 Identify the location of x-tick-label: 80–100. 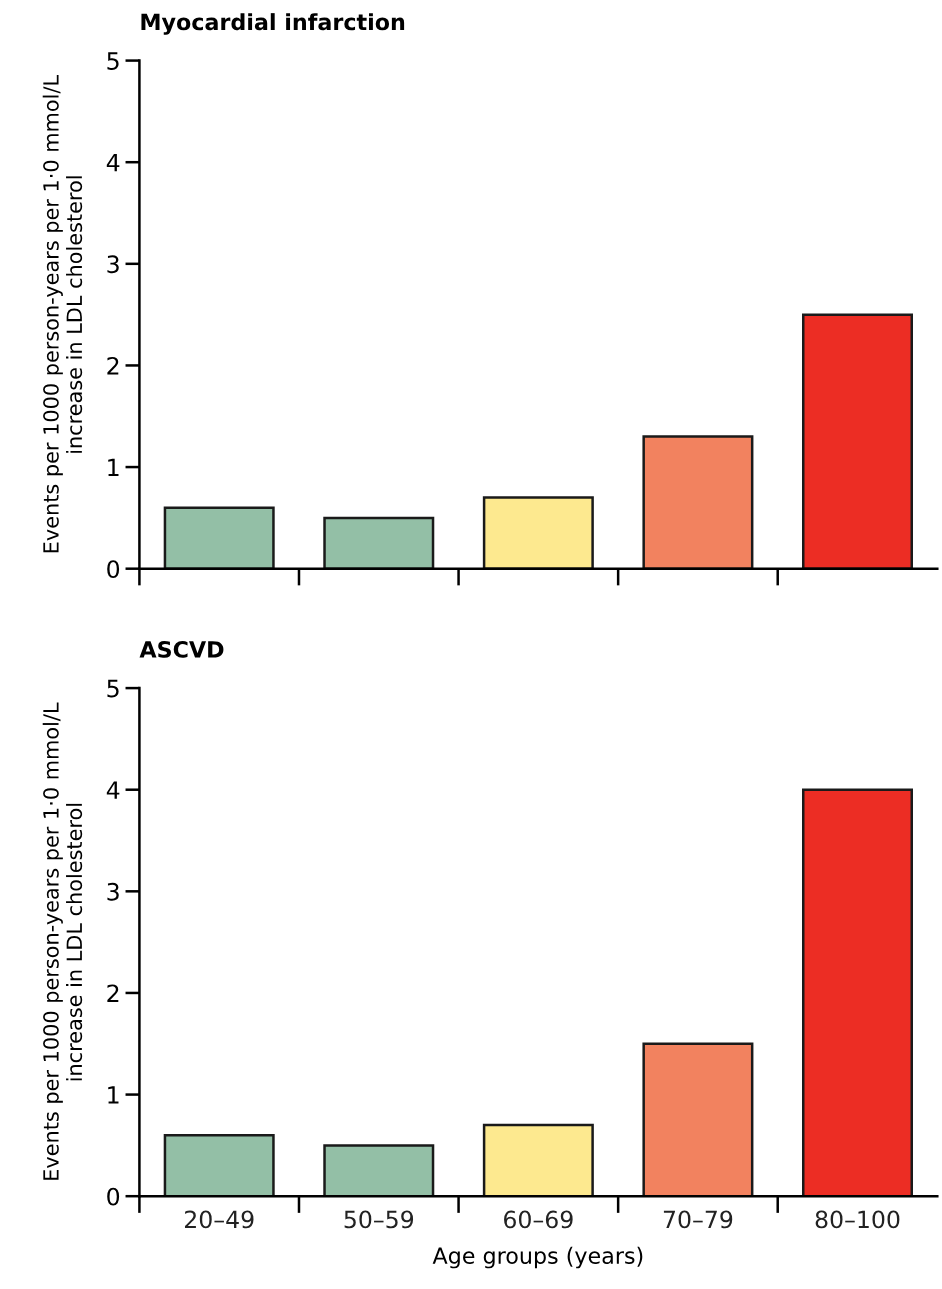
(857, 1219).